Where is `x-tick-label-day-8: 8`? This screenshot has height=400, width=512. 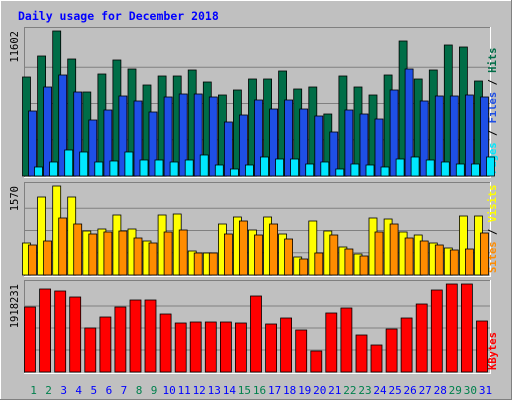
x-tick-label-day-8: 8 is located at coordinates (139, 390).